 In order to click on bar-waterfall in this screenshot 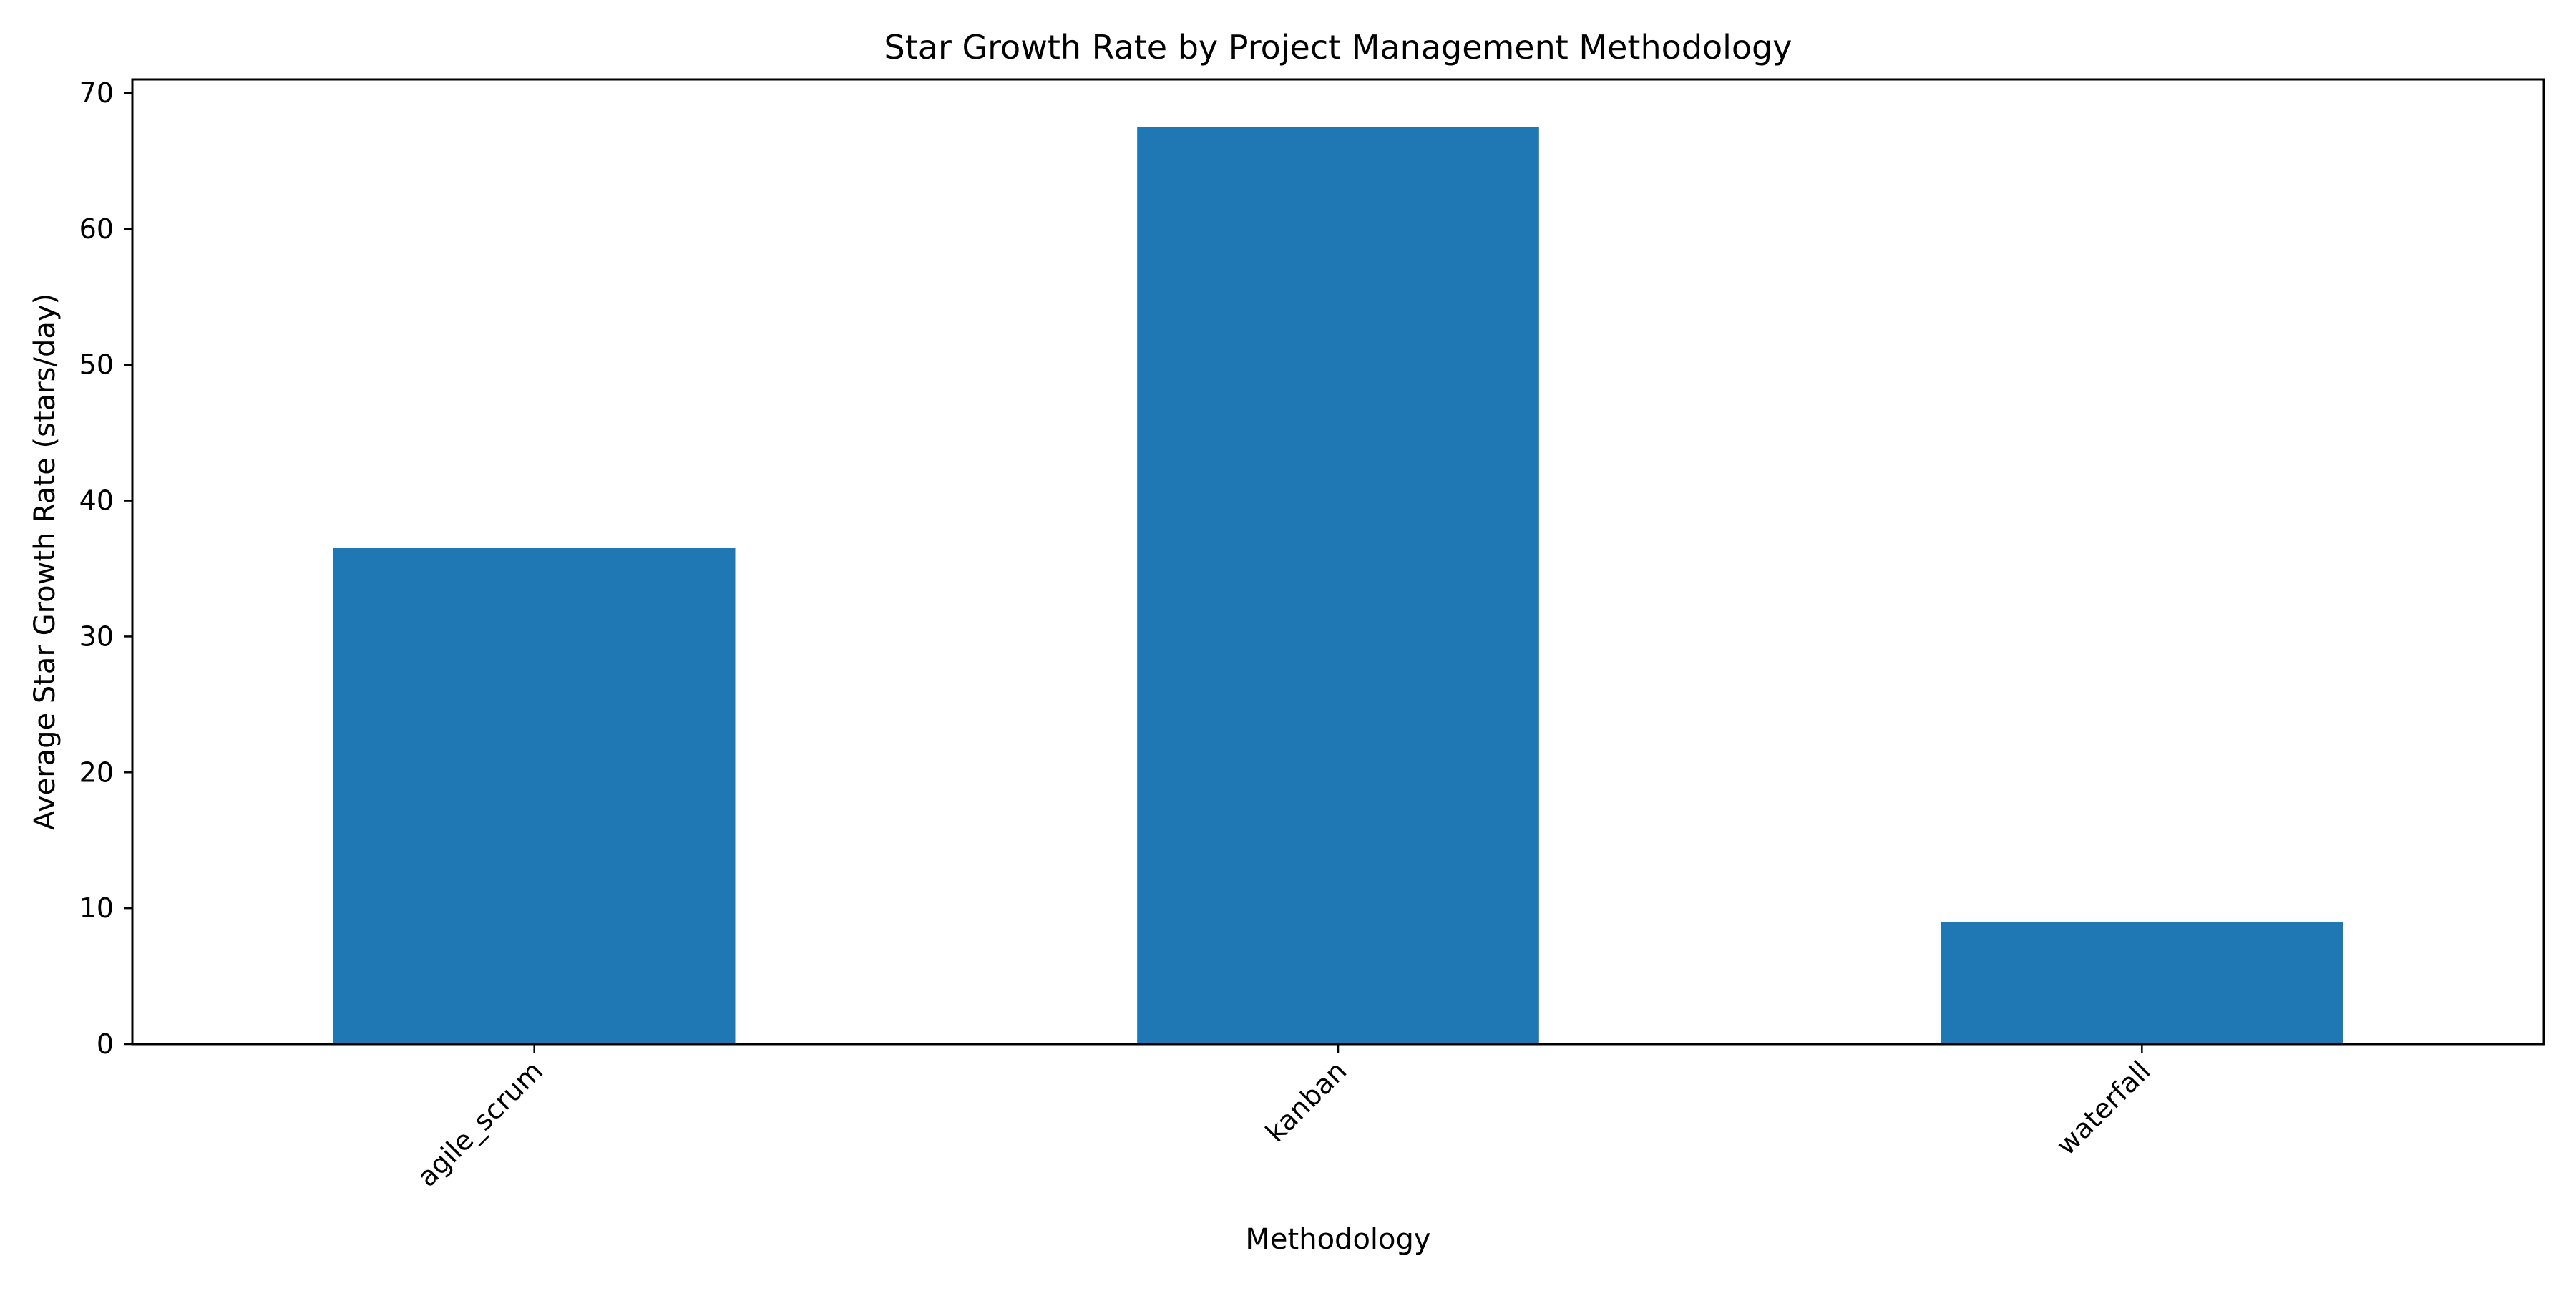, I will do `click(2142, 983)`.